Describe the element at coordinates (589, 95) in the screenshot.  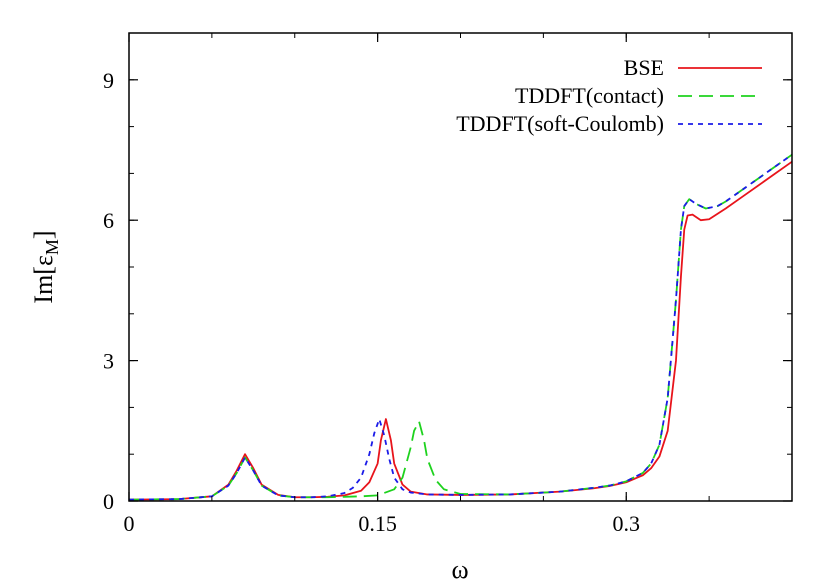
I see `legend-label-1: TDDFT(contact)` at that location.